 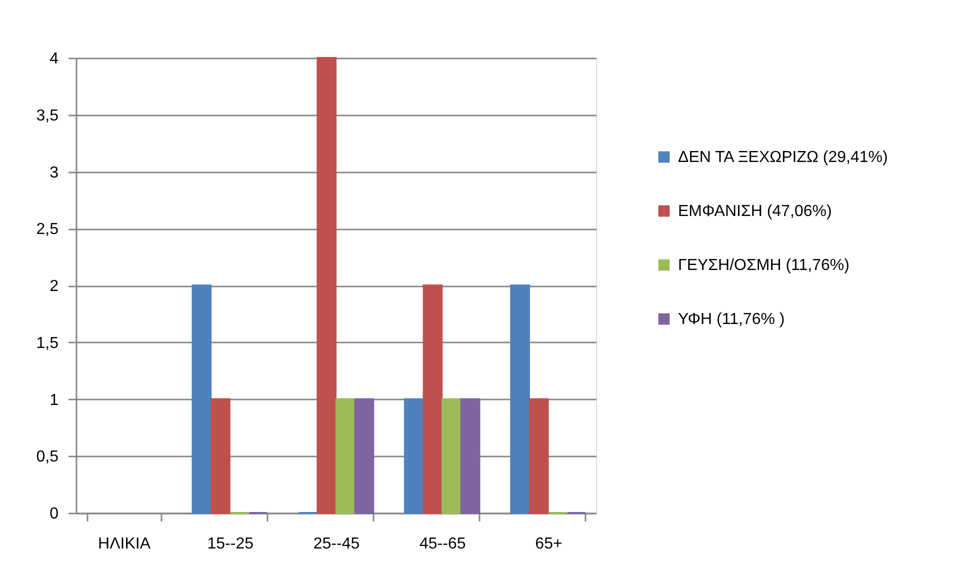 I want to click on y-tick-label: 4, so click(x=54, y=59).